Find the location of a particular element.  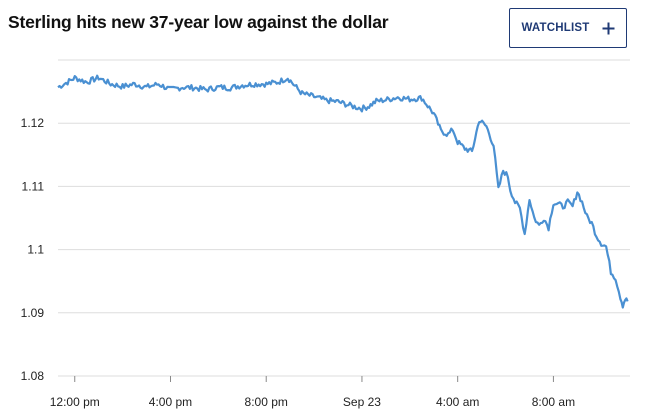

watchlist-button: WATCHLIST is located at coordinates (568, 28).